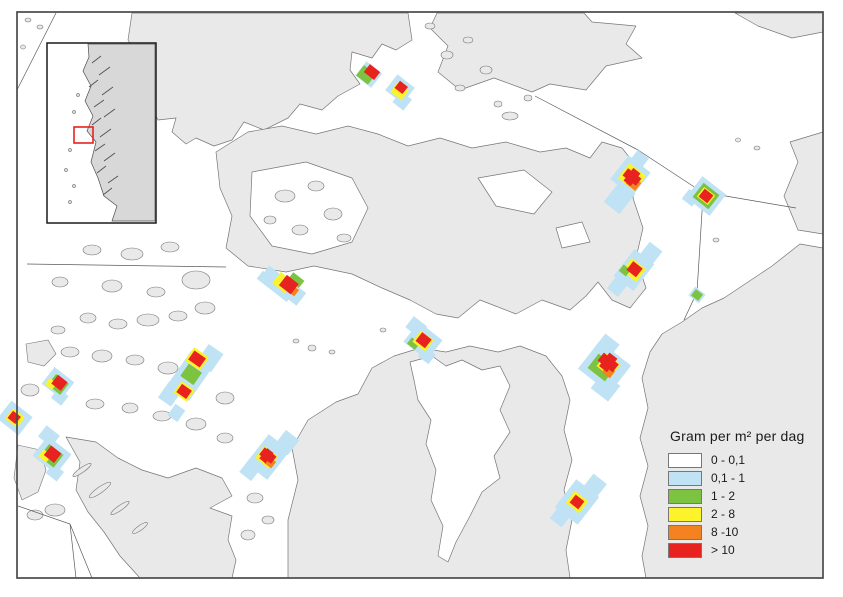 Image resolution: width=843 pixels, height=597 pixels. What do you see at coordinates (728, 460) in the screenshot?
I see `legend-label: 0 - 0,1` at bounding box center [728, 460].